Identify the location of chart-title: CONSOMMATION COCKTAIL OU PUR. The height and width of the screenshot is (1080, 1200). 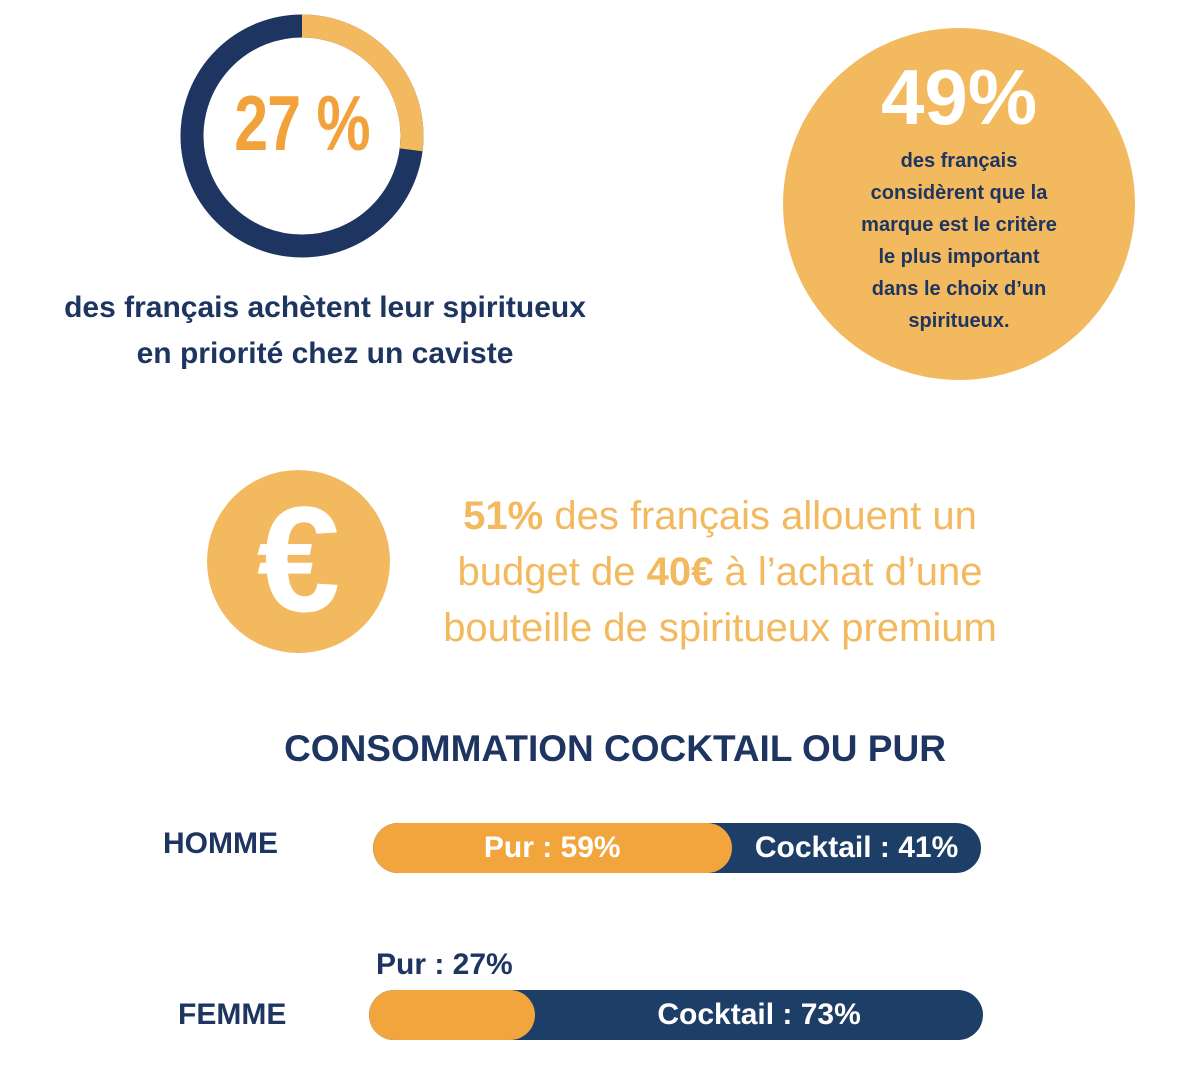
(615, 748).